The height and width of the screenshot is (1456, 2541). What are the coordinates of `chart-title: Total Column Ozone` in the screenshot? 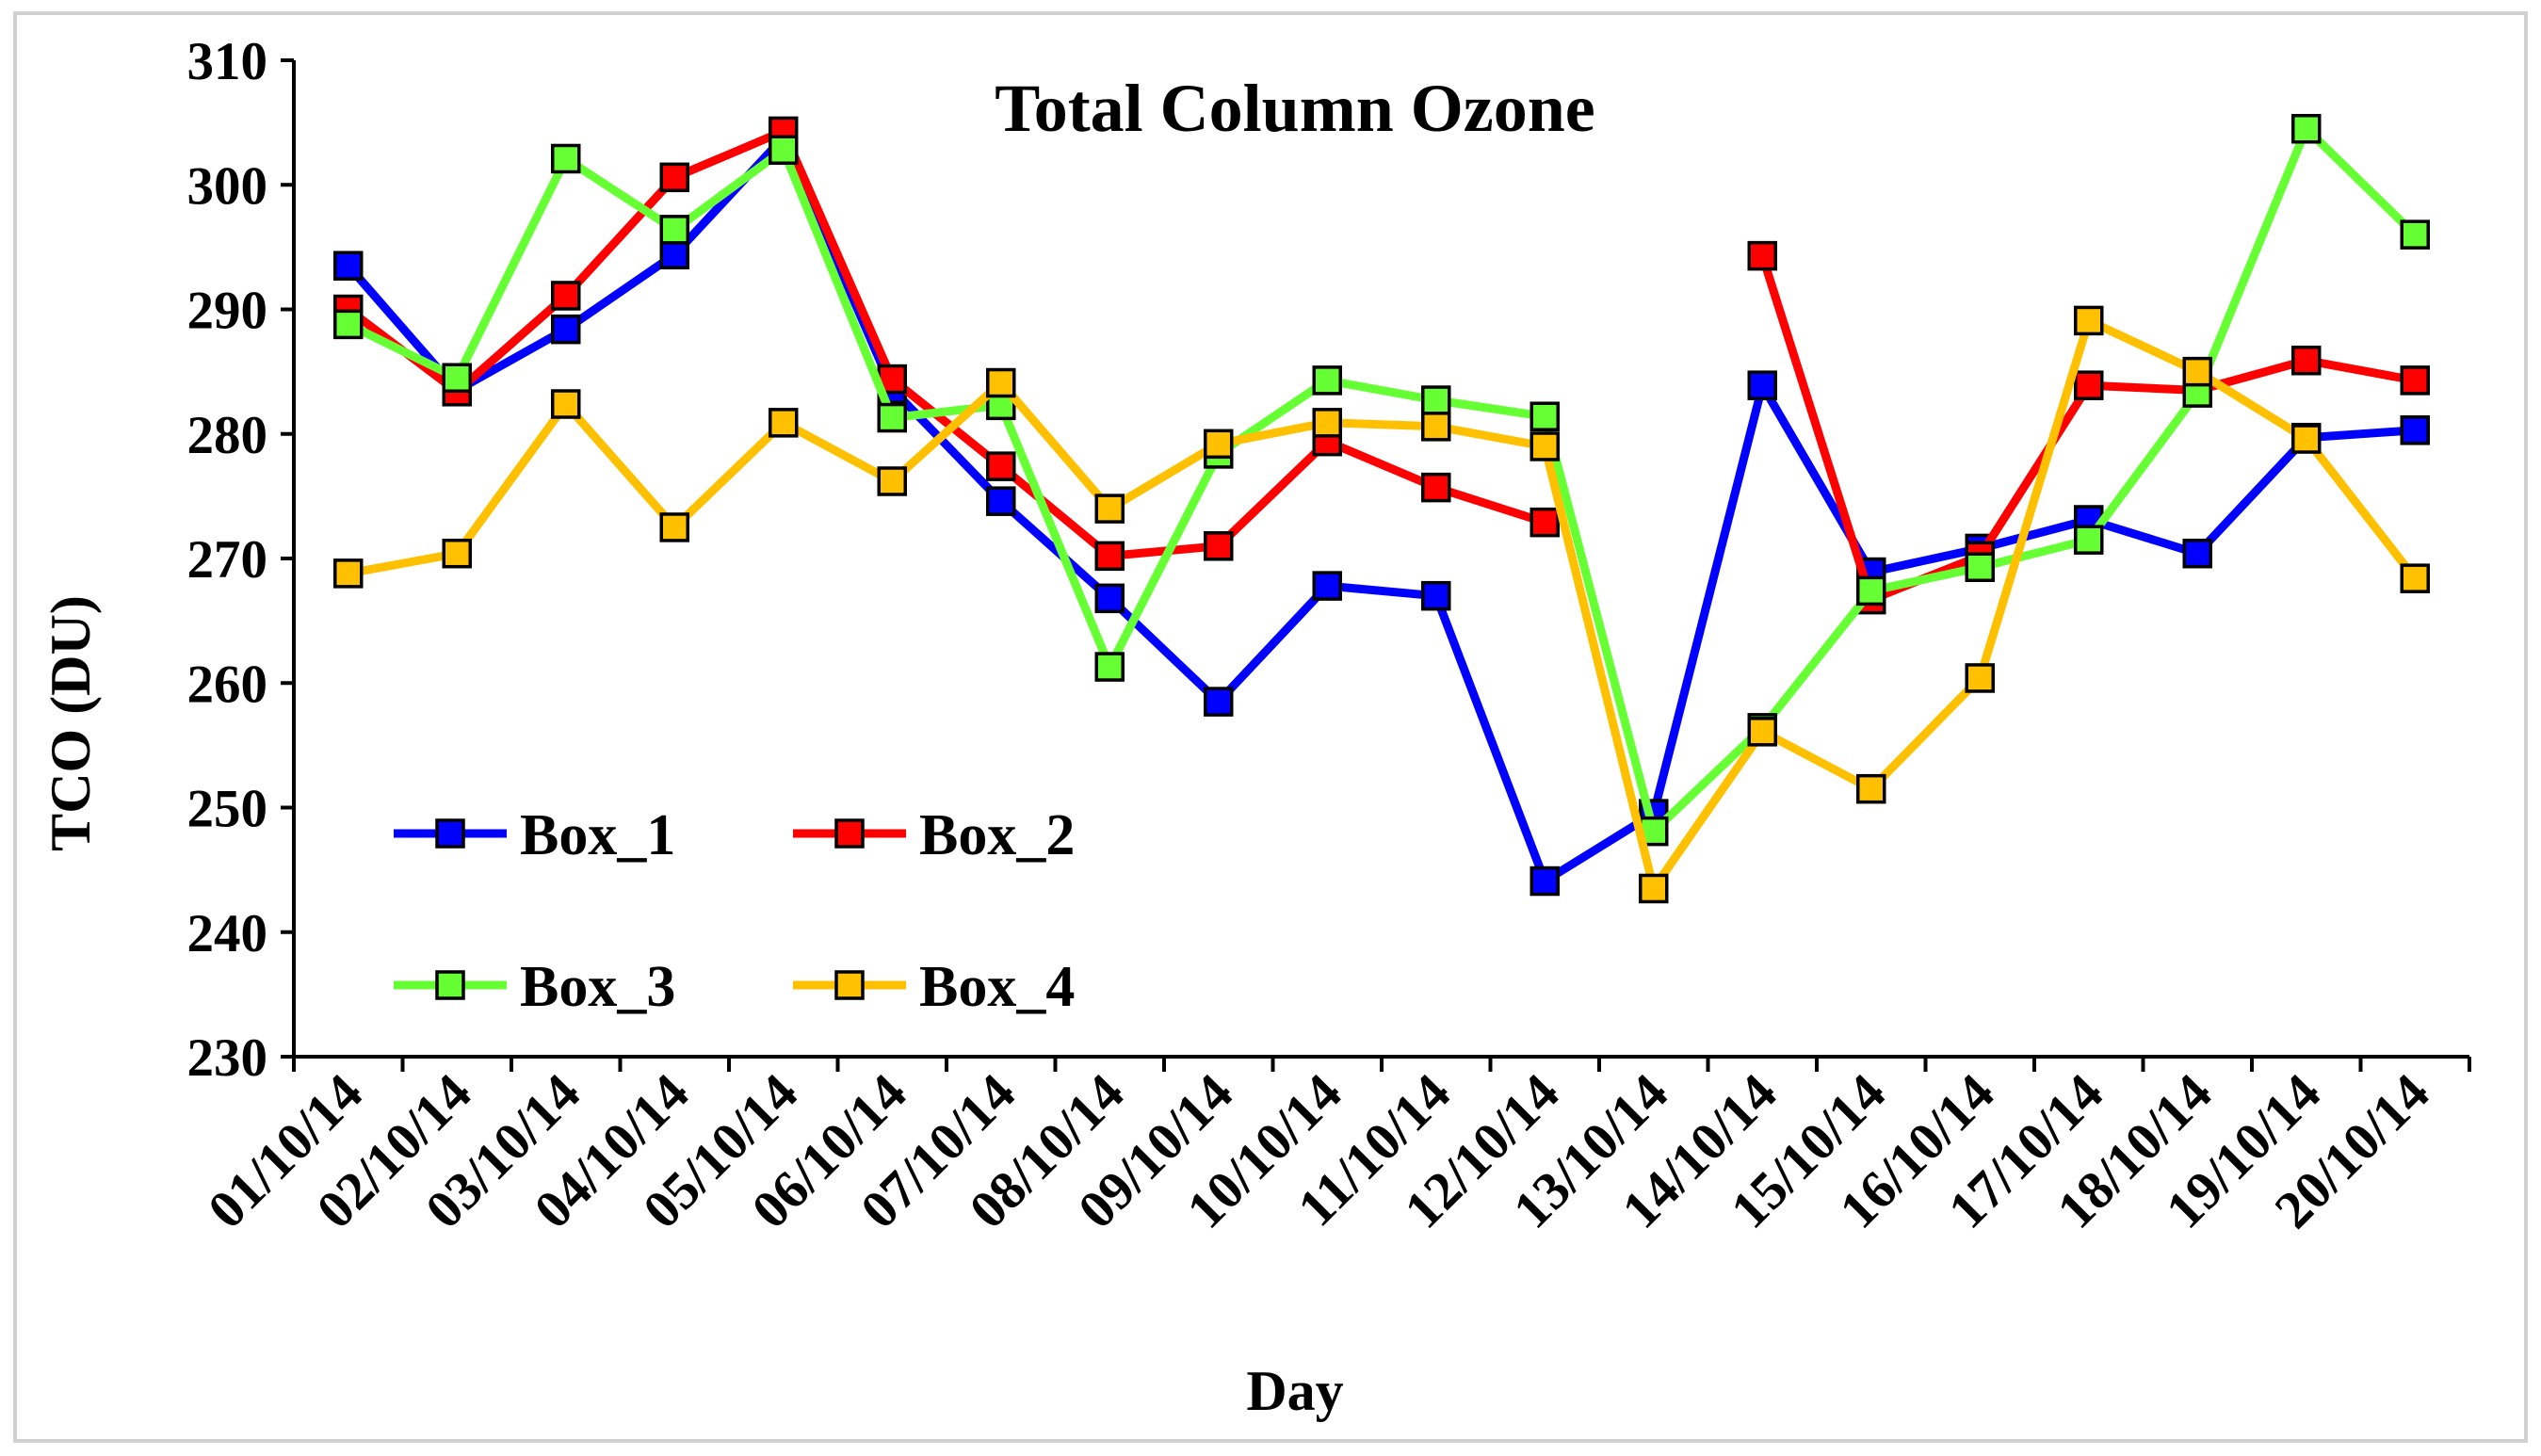 It's located at (1294, 108).